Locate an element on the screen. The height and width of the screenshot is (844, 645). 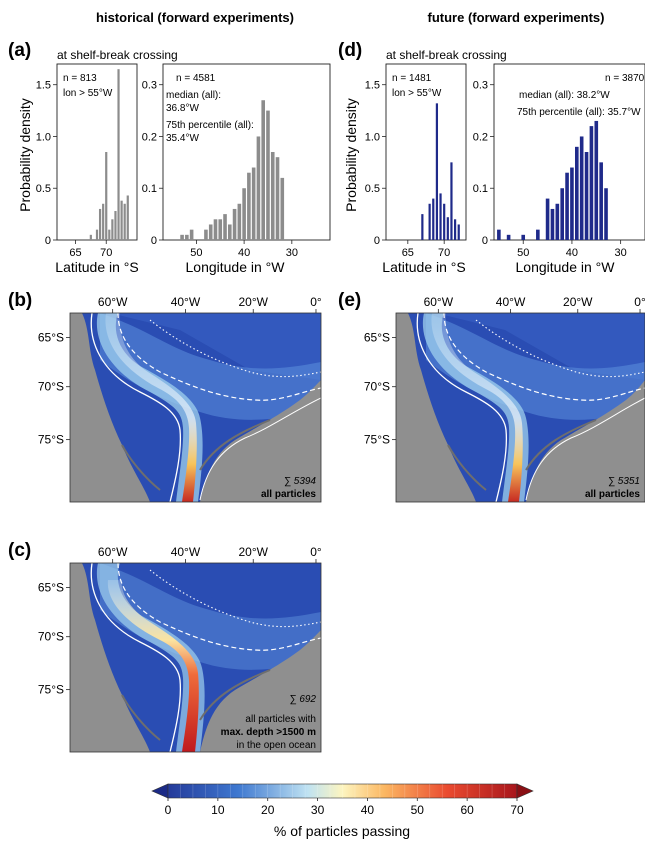
d-lat-ytick-label: 1.5 is located at coordinates (372, 86).